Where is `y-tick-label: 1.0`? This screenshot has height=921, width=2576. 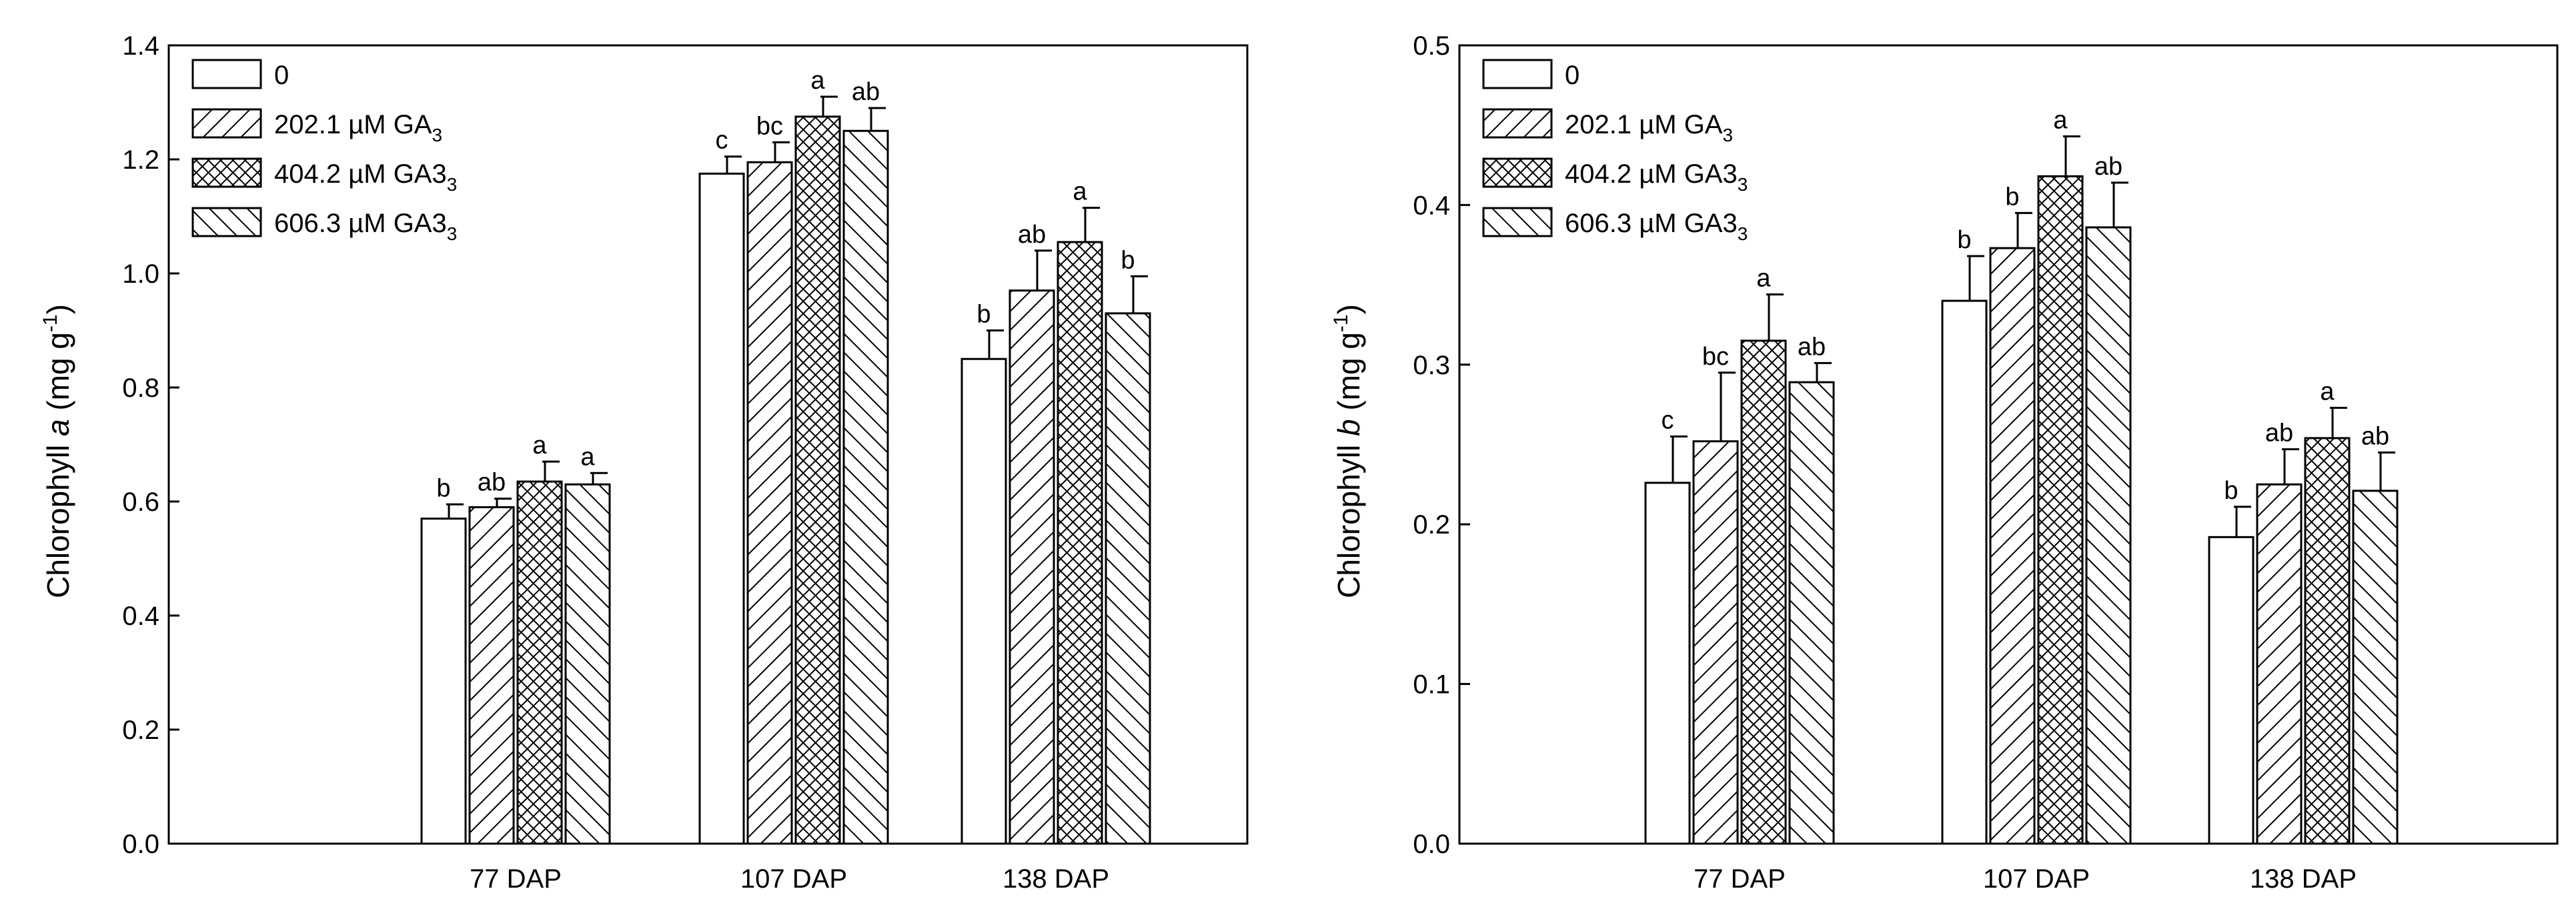 y-tick-label: 1.0 is located at coordinates (140, 274).